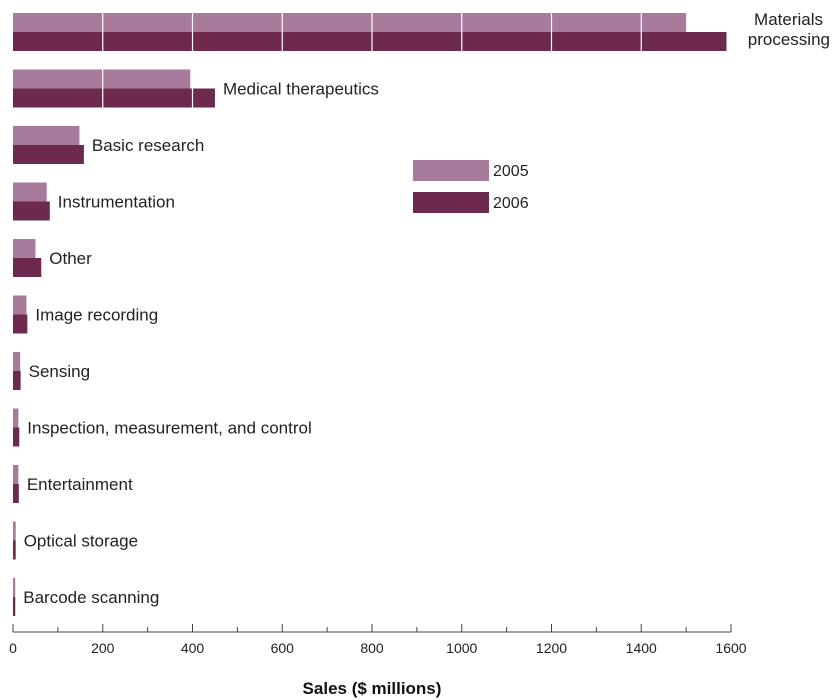 Image resolution: width=833 pixels, height=700 pixels. I want to click on x-tick-label-1200: 1200, so click(551, 648).